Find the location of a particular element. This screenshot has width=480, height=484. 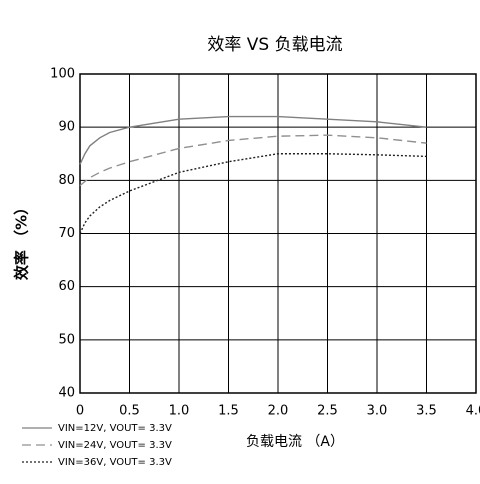

y-tick-label: 40 is located at coordinates (66, 393).